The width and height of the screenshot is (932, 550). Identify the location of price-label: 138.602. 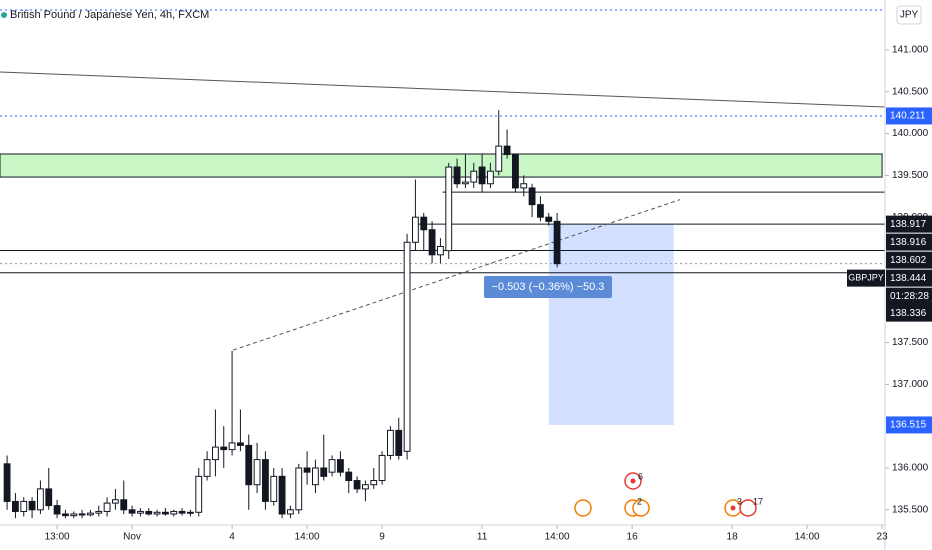
(908, 260).